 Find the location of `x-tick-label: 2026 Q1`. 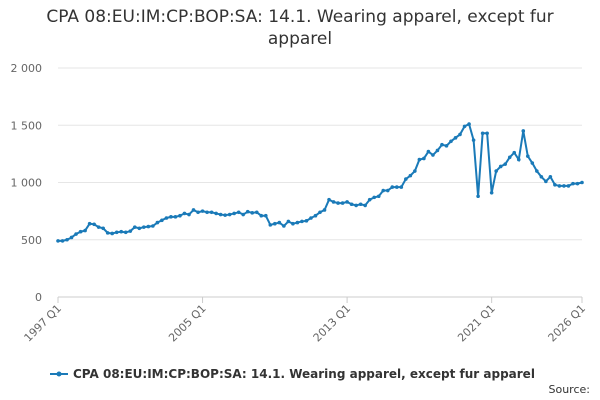

x-tick-label: 2026 Q1 is located at coordinates (567, 323).